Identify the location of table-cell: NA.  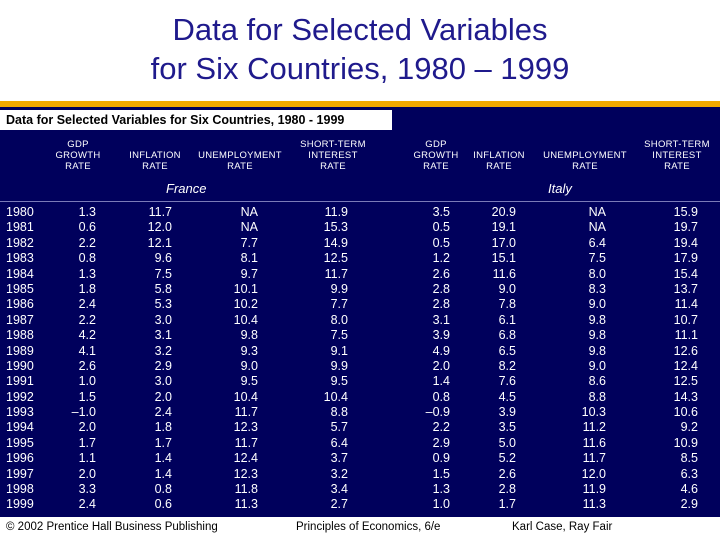
(249, 227).